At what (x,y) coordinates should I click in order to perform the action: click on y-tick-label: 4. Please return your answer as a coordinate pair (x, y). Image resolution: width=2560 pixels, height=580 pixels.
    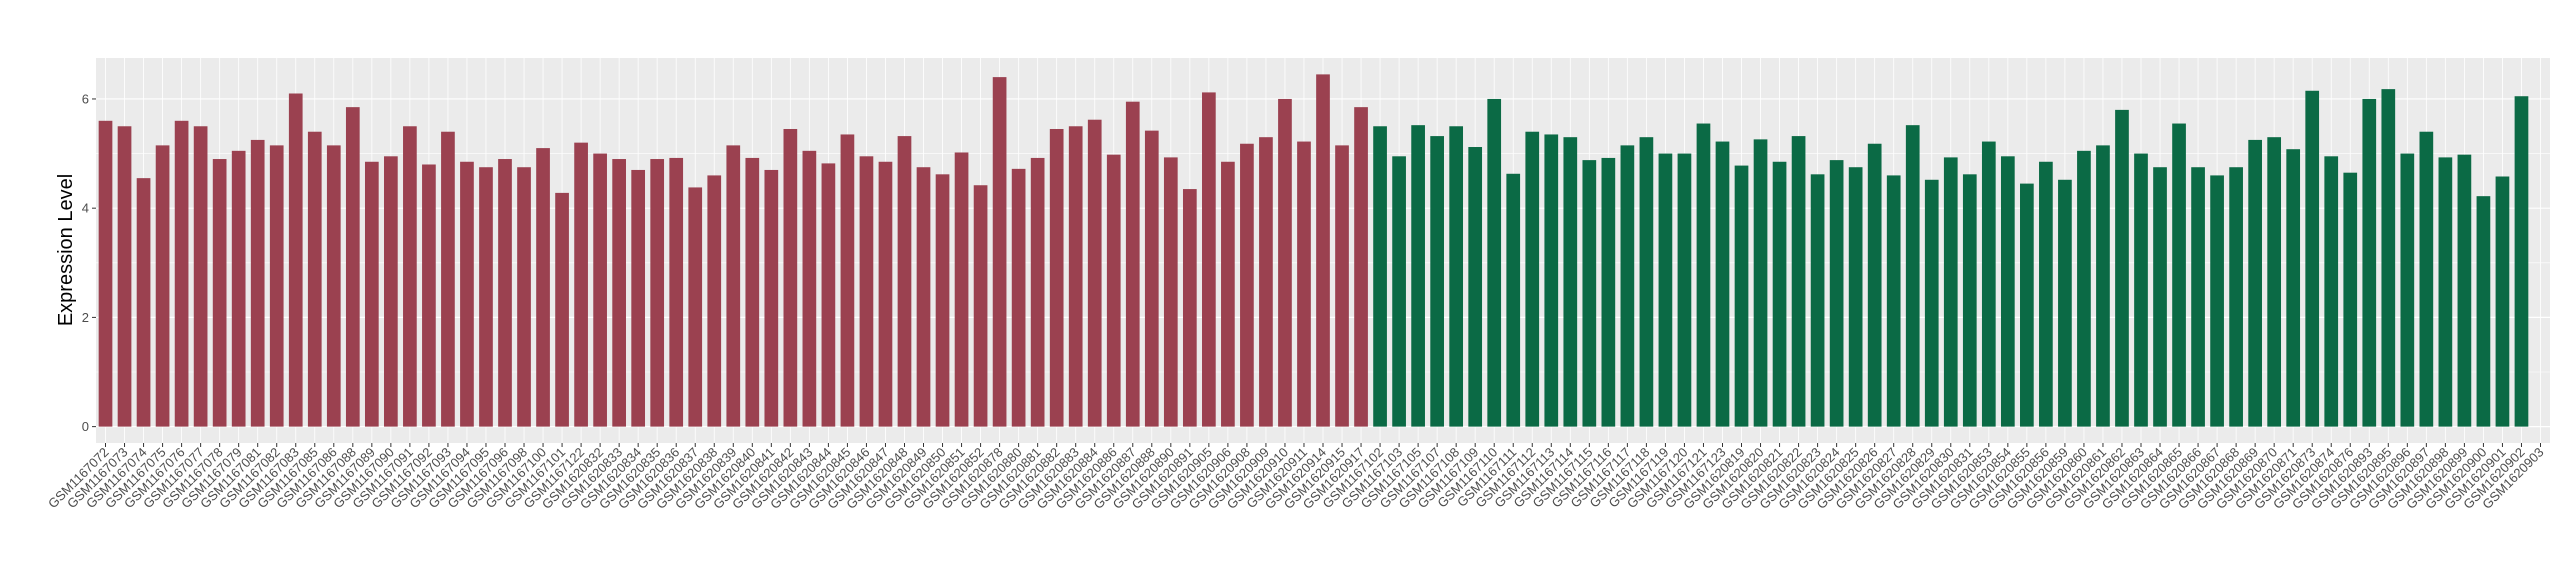
    Looking at the image, I should click on (85, 208).